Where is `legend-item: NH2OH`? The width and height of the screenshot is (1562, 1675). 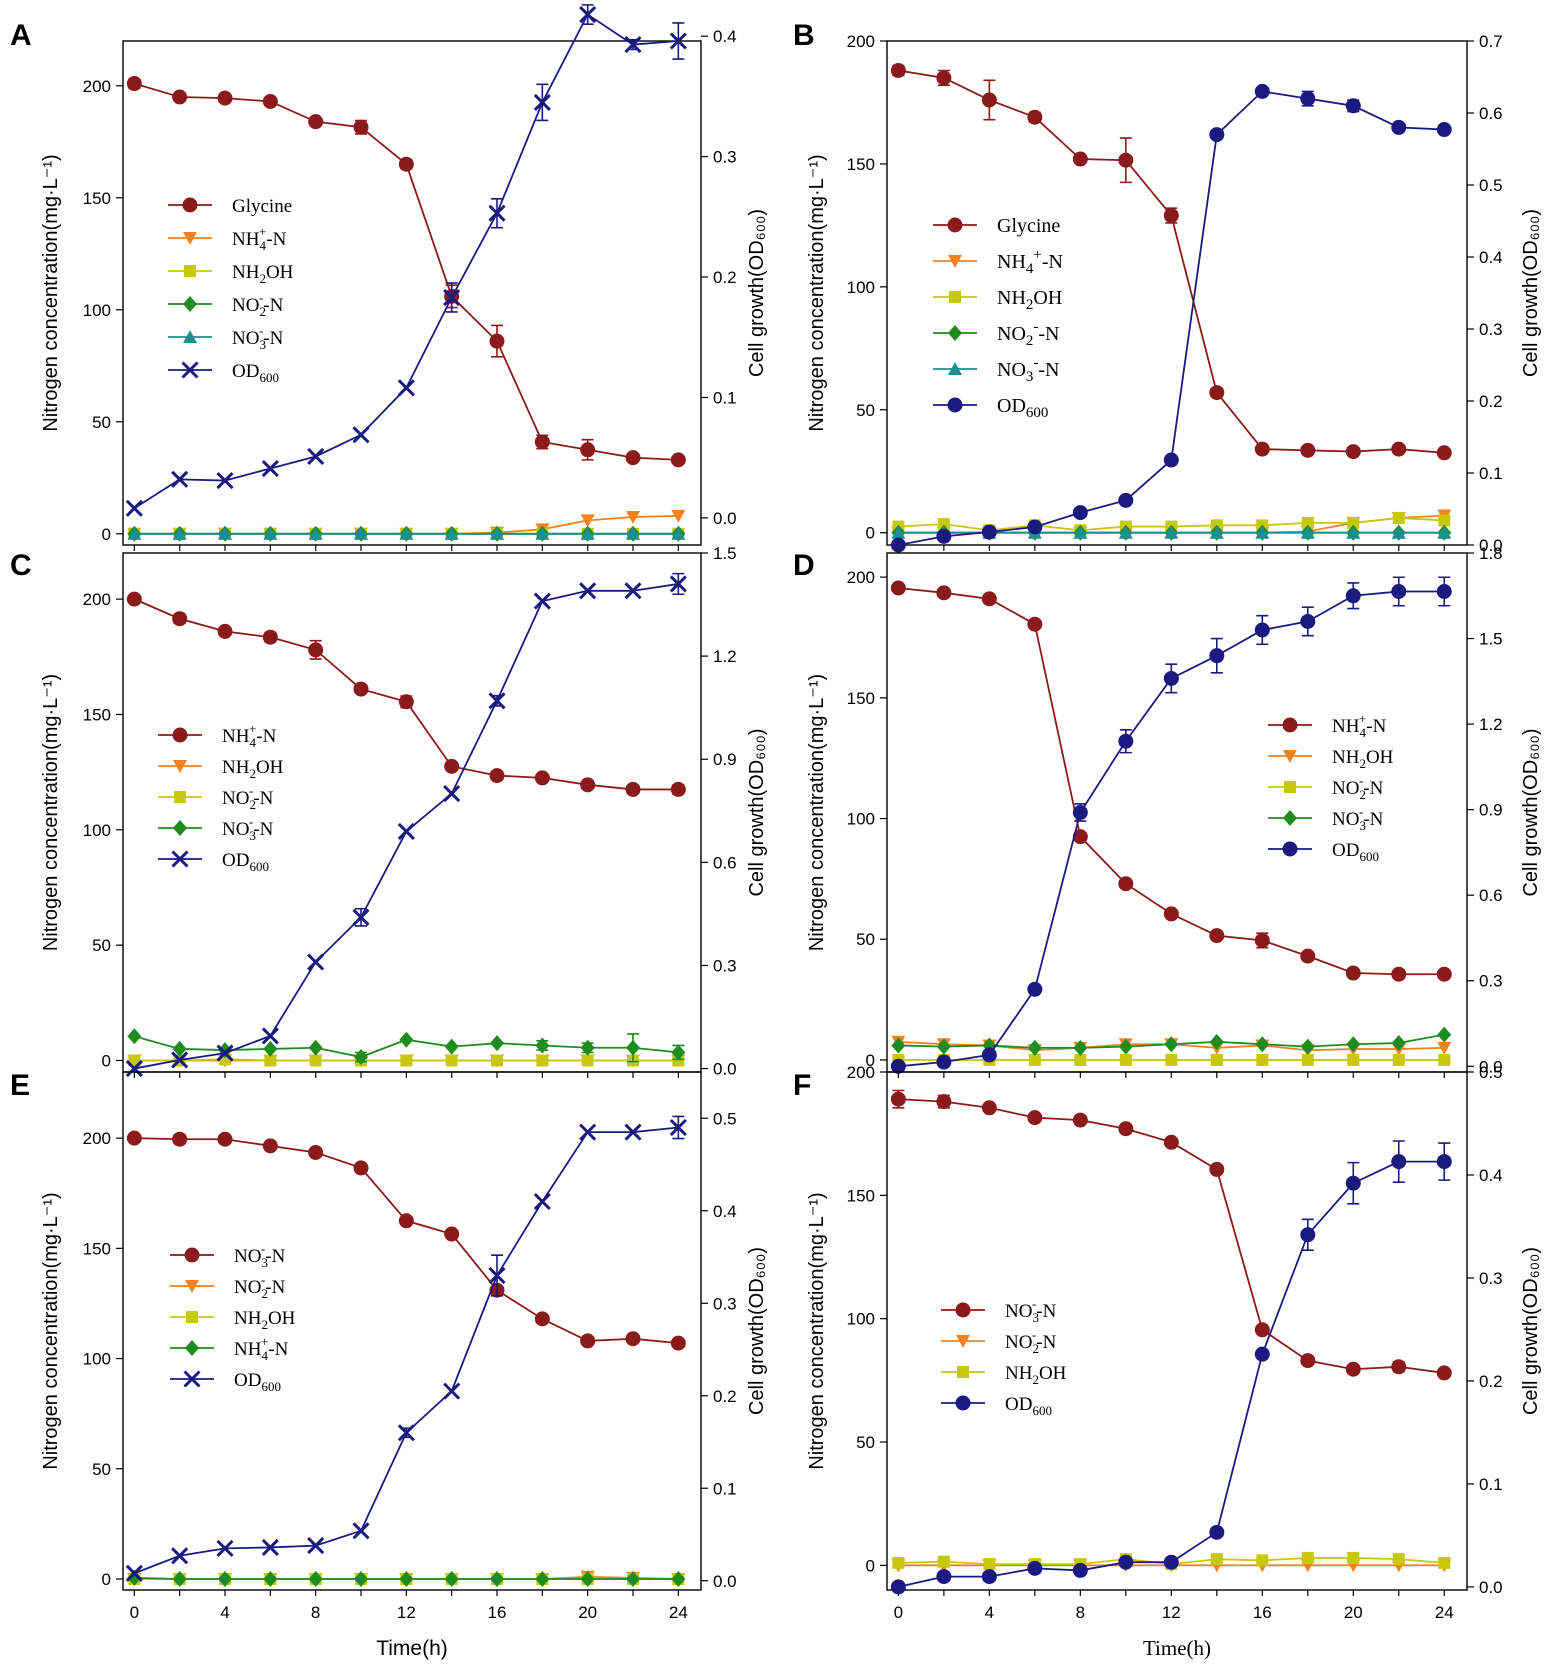 legend-item: NH2OH is located at coordinates (1331, 759).